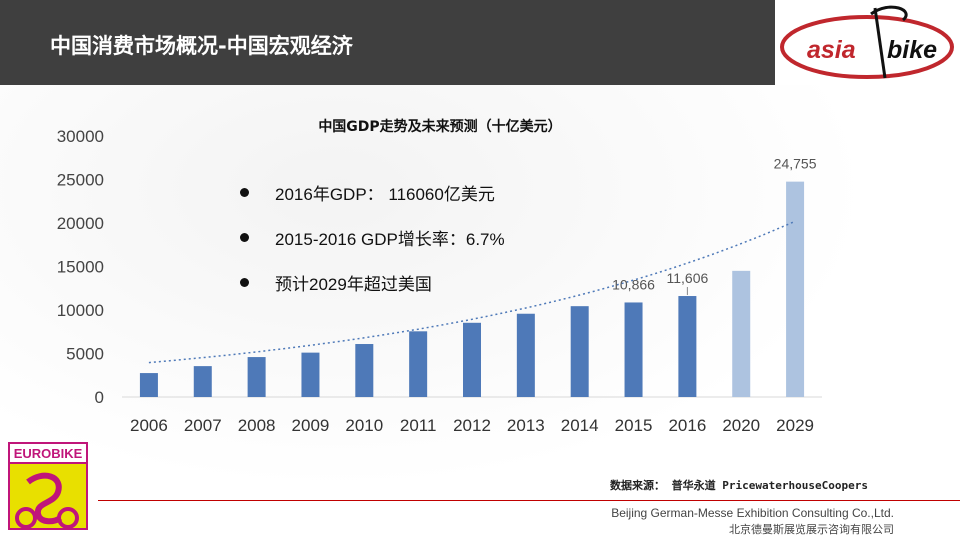 The width and height of the screenshot is (960, 540). Describe the element at coordinates (201, 46) in the screenshot. I see `page-title: 中国消费市场概况-中国宏观经济` at that location.